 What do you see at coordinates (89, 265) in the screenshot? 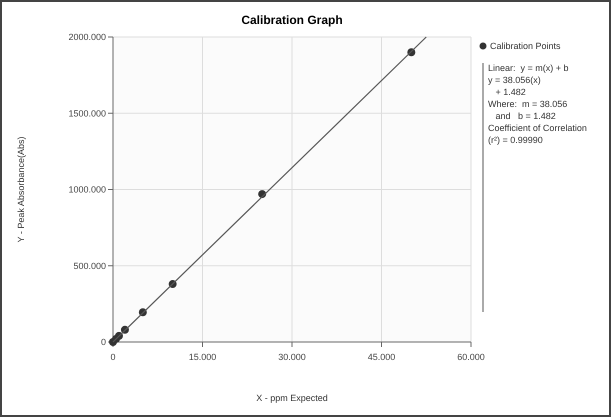
I see `y-tick-label: 500.000` at bounding box center [89, 265].